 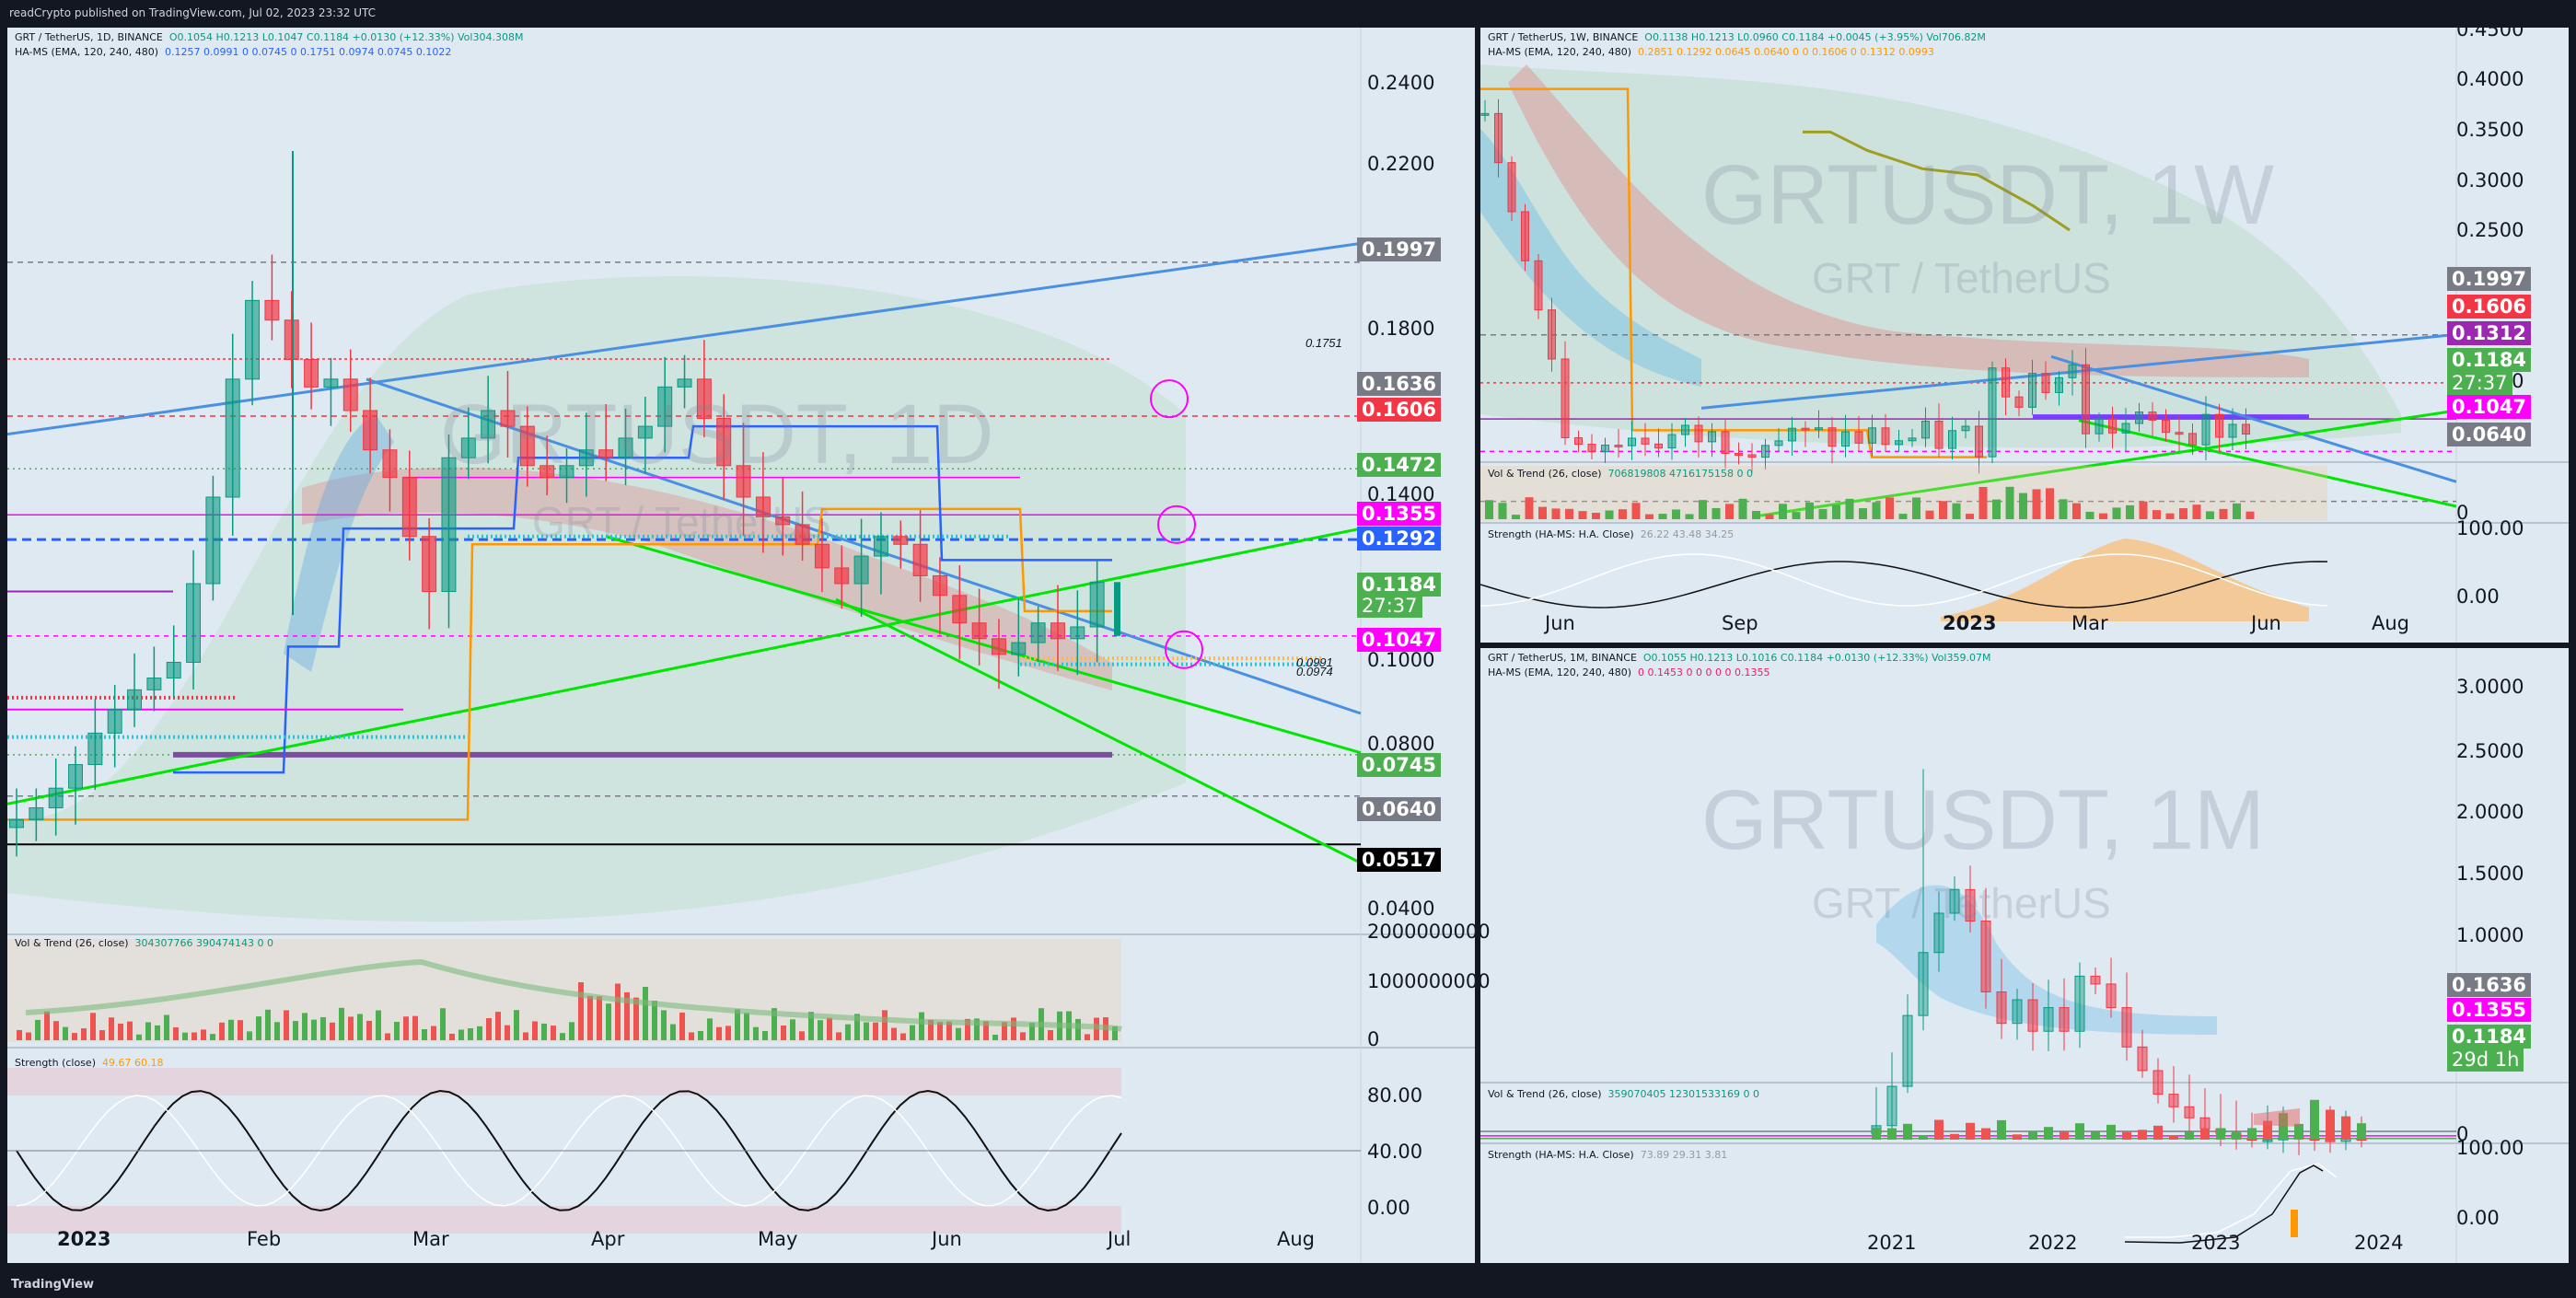 What do you see at coordinates (1545, 1094) in the screenshot?
I see `monthly-vol-name: Vol & Trend (26, close)` at bounding box center [1545, 1094].